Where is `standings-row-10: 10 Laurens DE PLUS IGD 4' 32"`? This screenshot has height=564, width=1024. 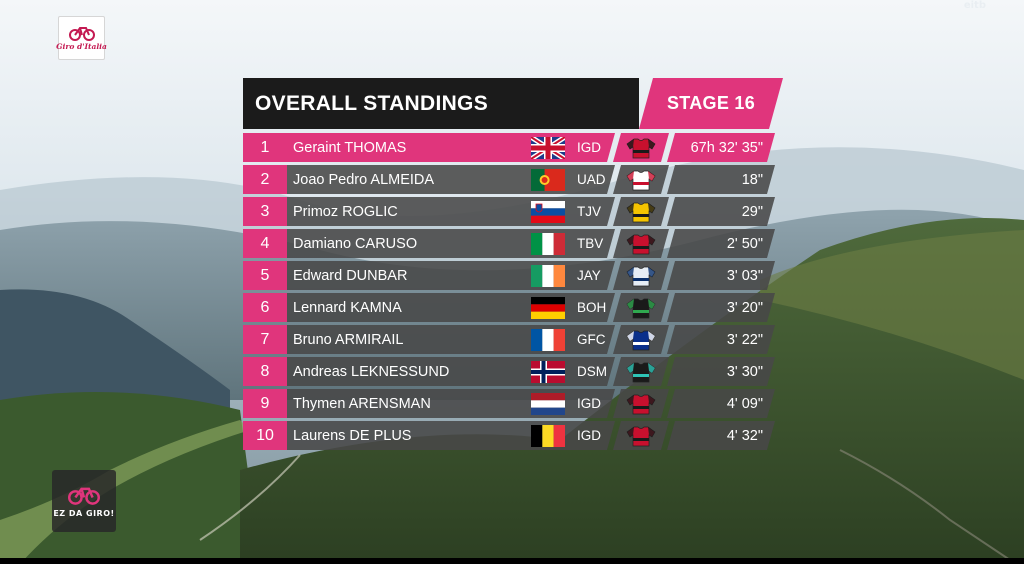 standings-row-10: 10 Laurens DE PLUS IGD 4' 32" is located at coordinates (513, 435).